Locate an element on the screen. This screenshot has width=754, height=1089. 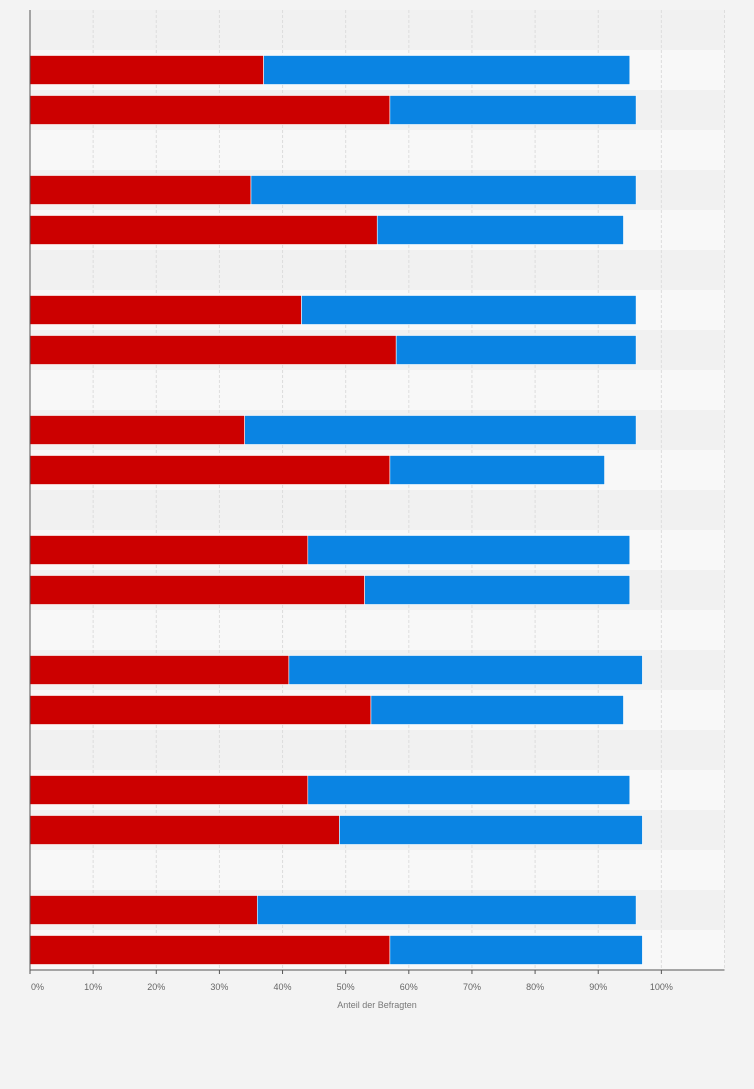
x-tick-label: 40% is located at coordinates (283, 987).